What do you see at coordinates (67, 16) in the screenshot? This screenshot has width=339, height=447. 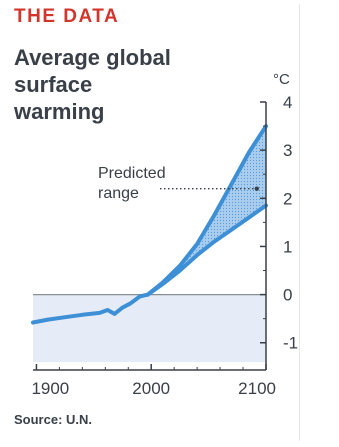 I see `kicker-label: THE DATA` at bounding box center [67, 16].